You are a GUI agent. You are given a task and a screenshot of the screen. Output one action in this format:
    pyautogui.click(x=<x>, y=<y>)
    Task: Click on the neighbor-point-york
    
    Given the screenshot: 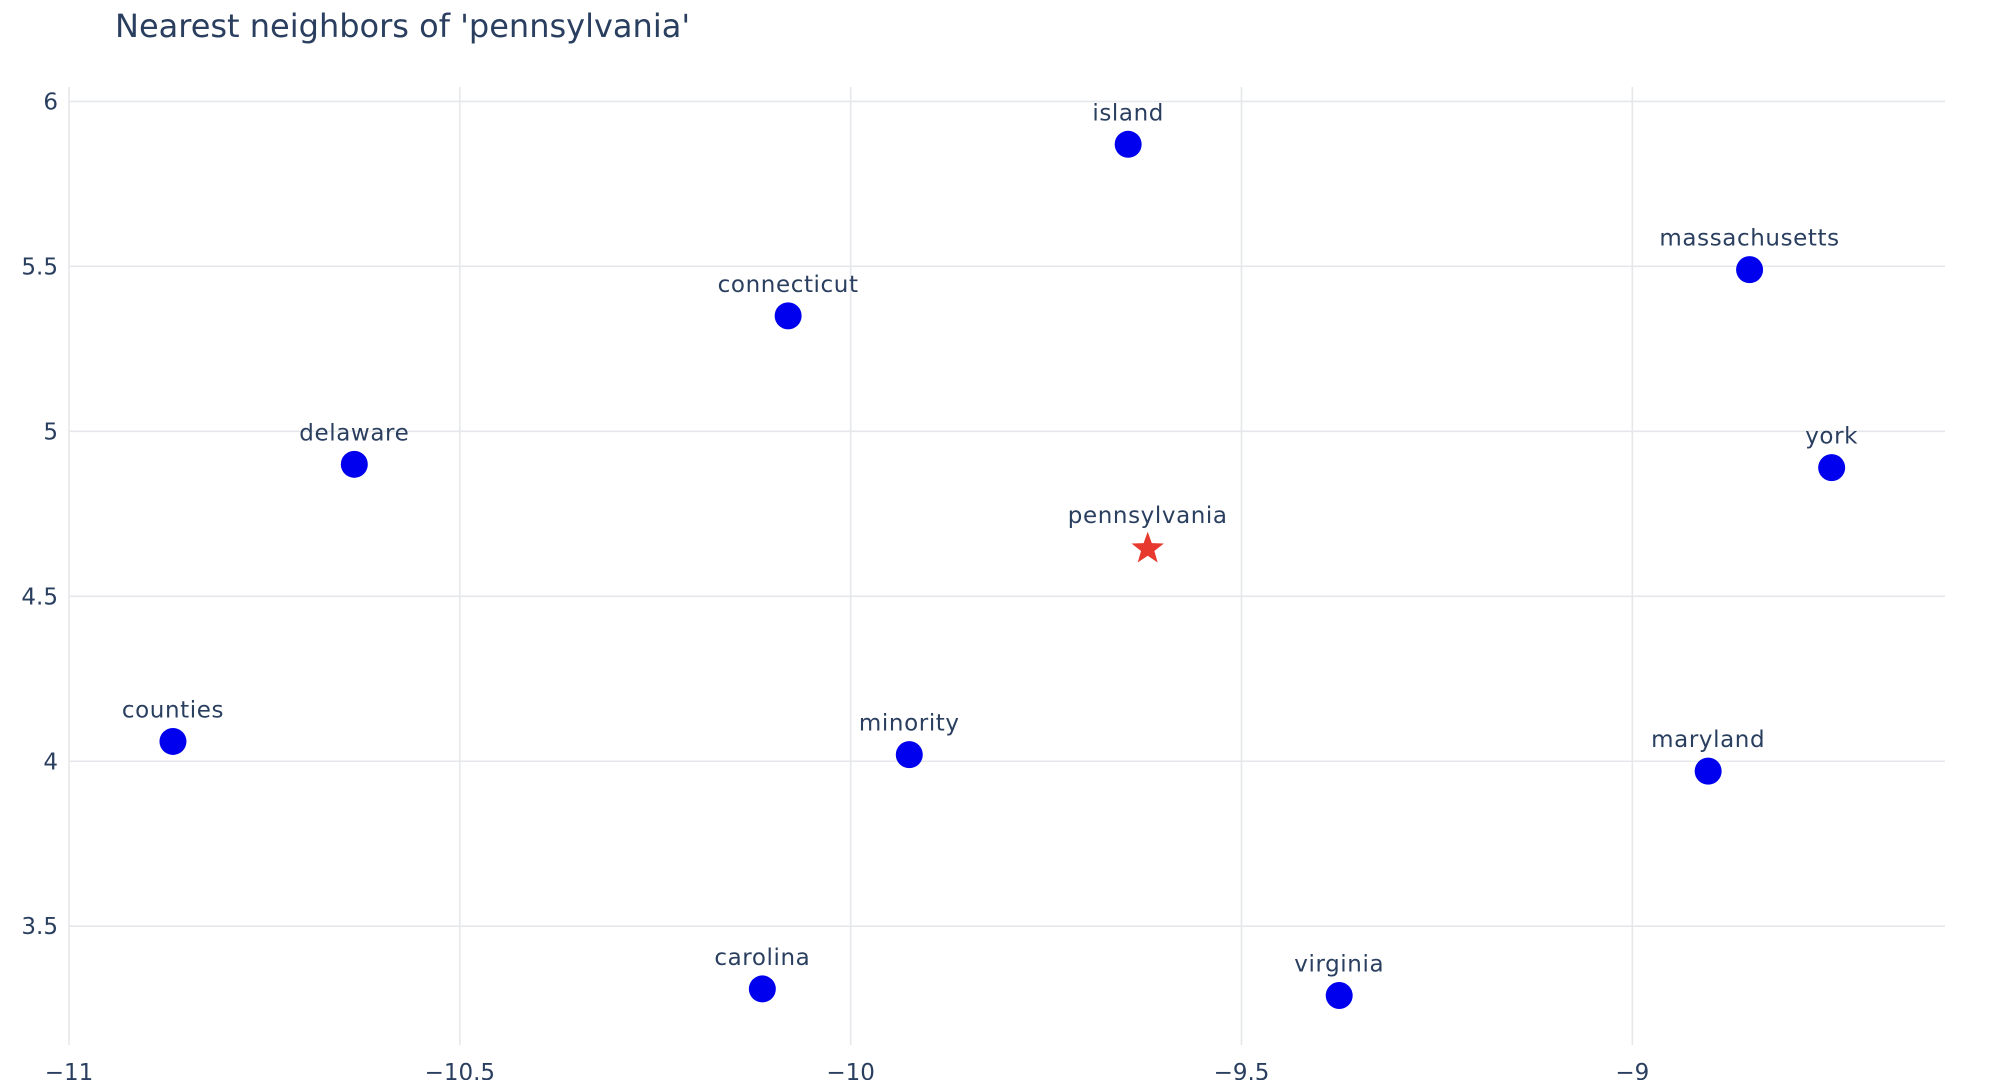 What is the action you would take?
    pyautogui.click(x=1832, y=468)
    